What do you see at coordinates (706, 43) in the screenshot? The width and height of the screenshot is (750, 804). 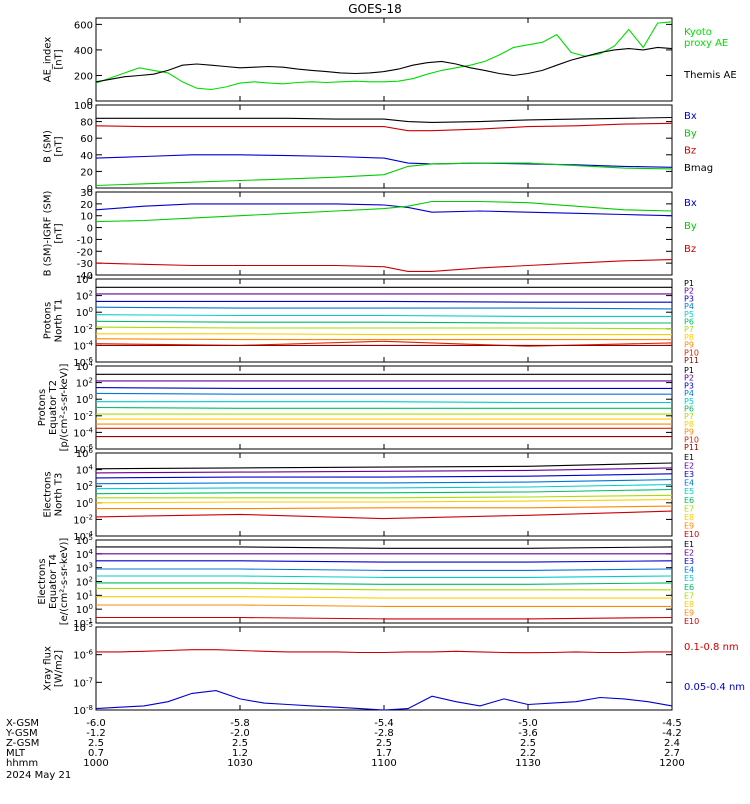 I see `legend-entry: proxy AE` at bounding box center [706, 43].